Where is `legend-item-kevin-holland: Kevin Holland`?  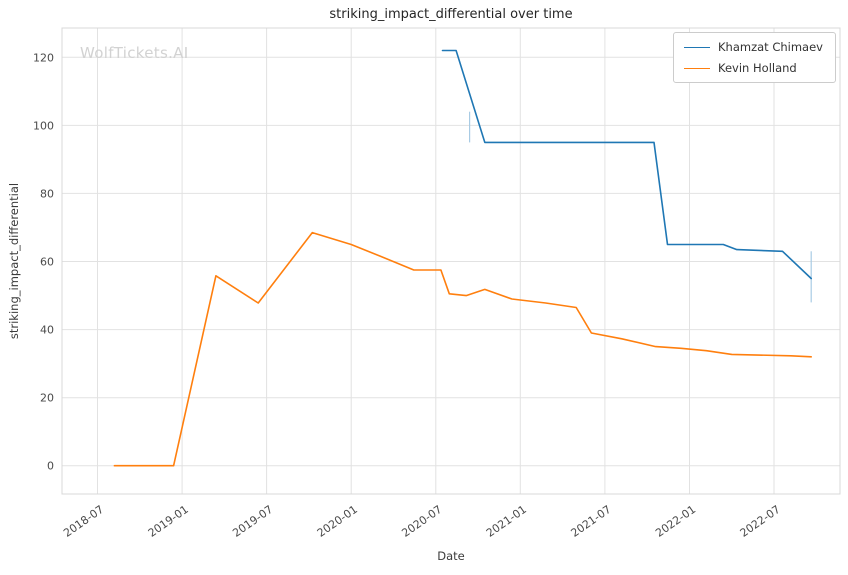 legend-item-kevin-holland: Kevin Holland is located at coordinates (753, 68).